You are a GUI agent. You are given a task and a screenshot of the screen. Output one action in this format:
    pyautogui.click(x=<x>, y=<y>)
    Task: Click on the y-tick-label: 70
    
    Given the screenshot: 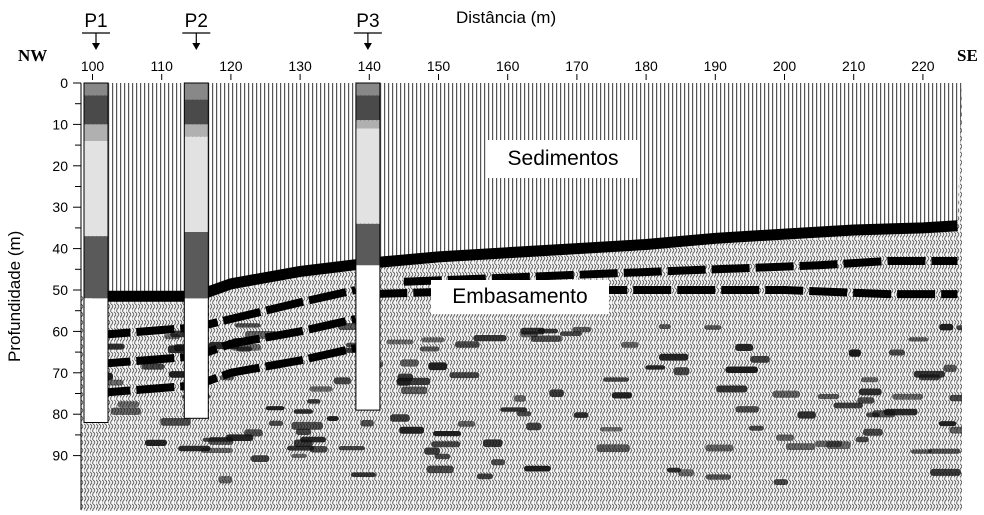 What is the action you would take?
    pyautogui.click(x=60, y=373)
    